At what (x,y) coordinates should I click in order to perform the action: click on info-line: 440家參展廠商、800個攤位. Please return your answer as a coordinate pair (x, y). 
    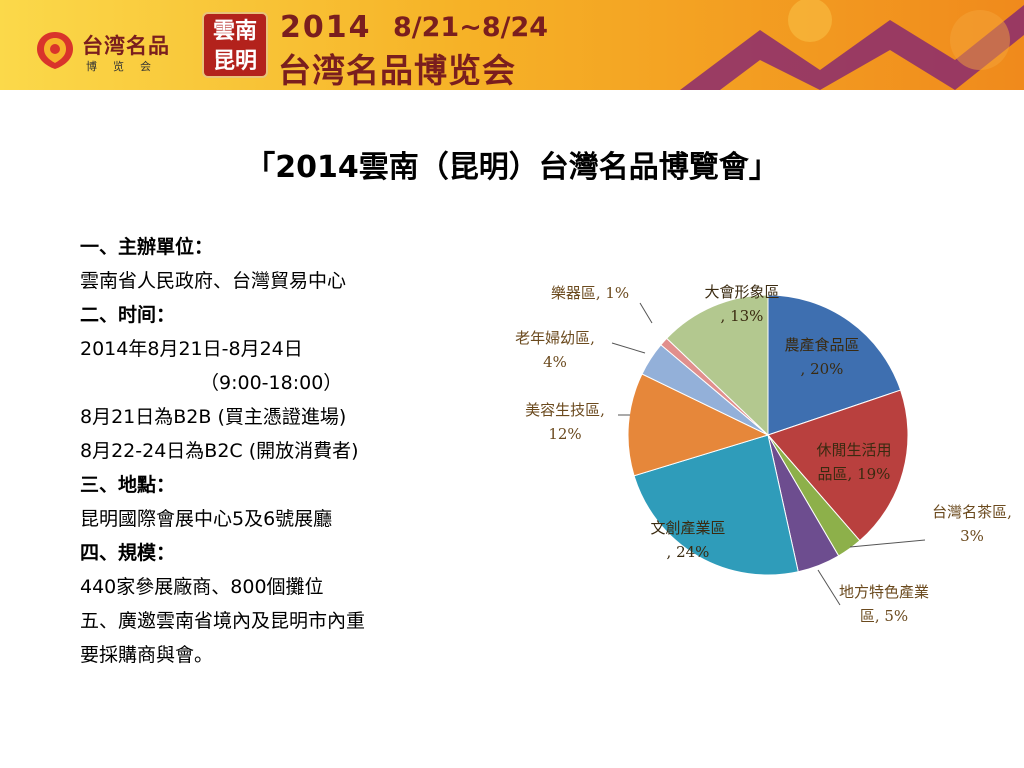
    Looking at the image, I should click on (202, 587).